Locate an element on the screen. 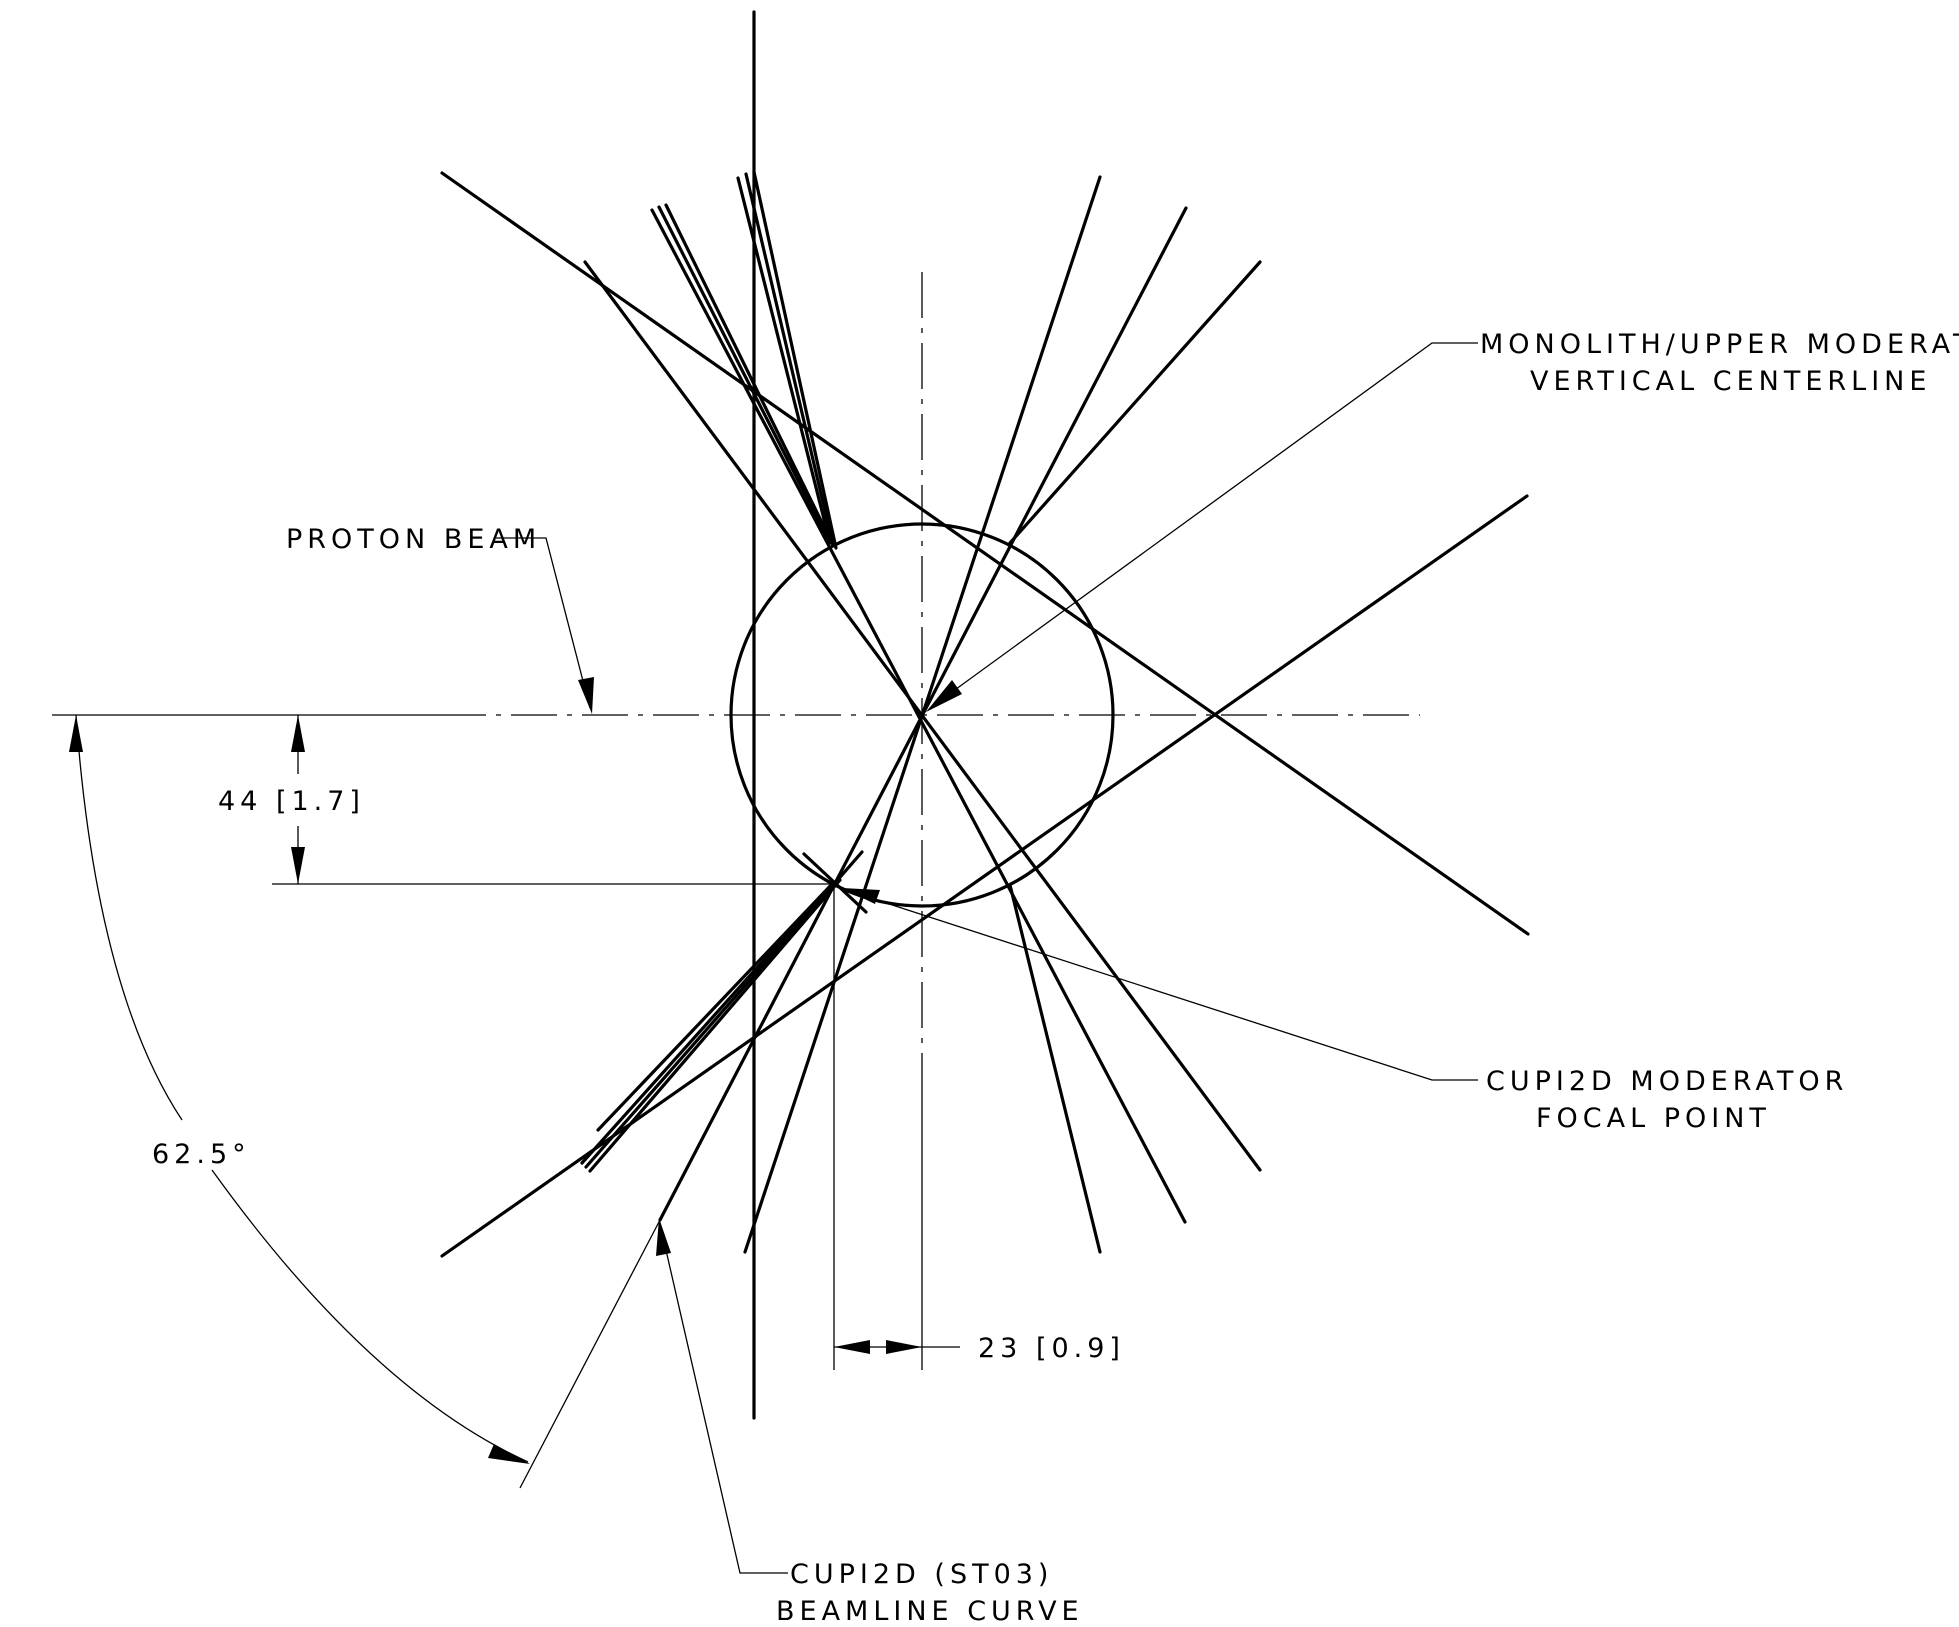 This screenshot has width=1959, height=1627. dim-23-arrow-left is located at coordinates (852, 1347).